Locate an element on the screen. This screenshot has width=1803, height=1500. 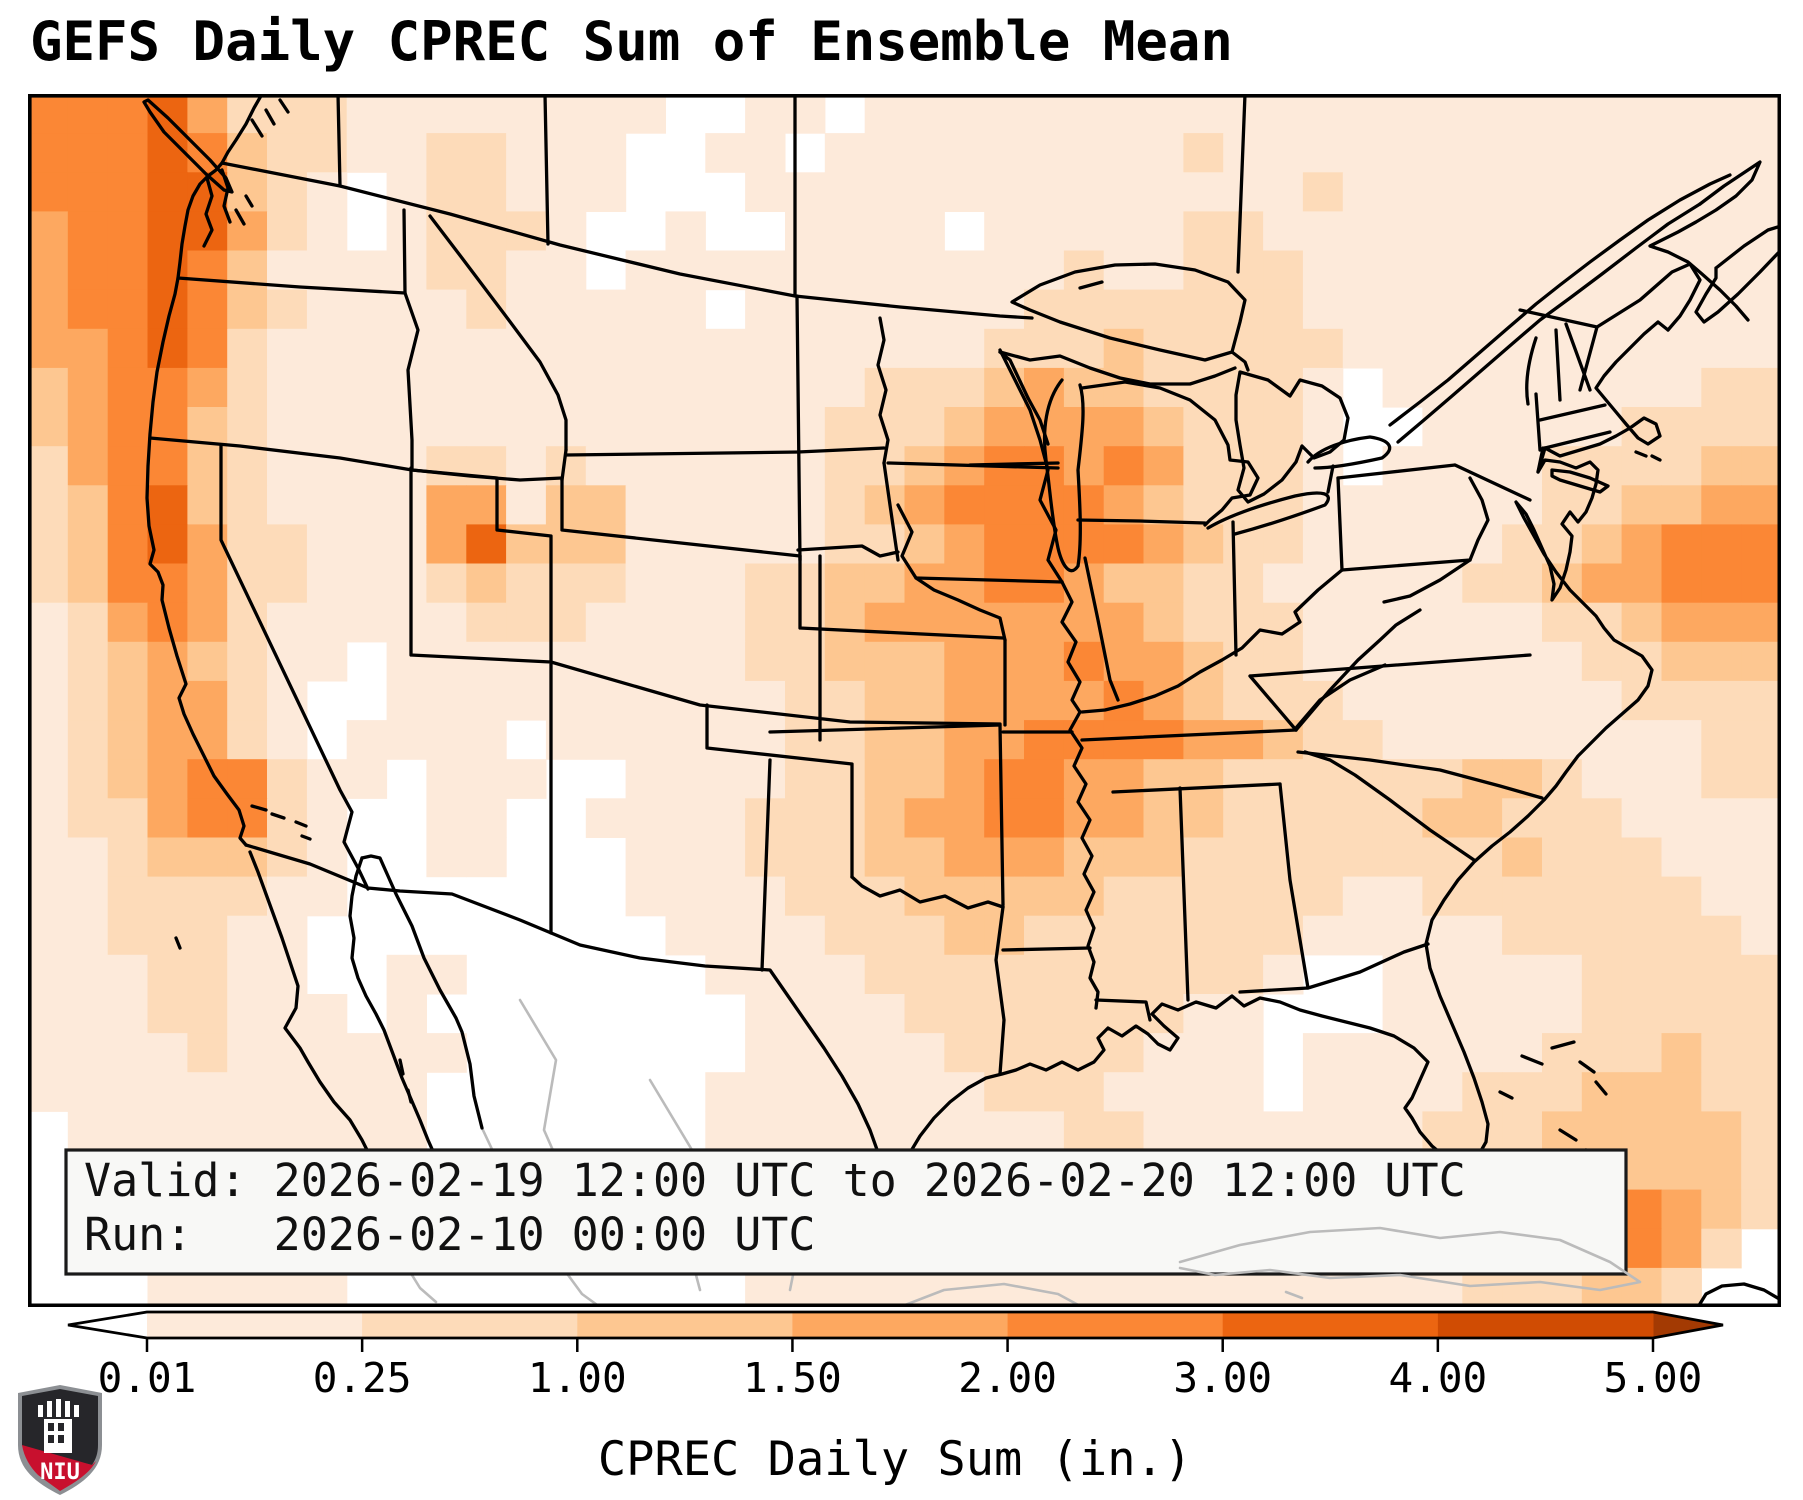
info-box-run: Run: 2026-02-10 00:00 UTC is located at coordinates (450, 1234).